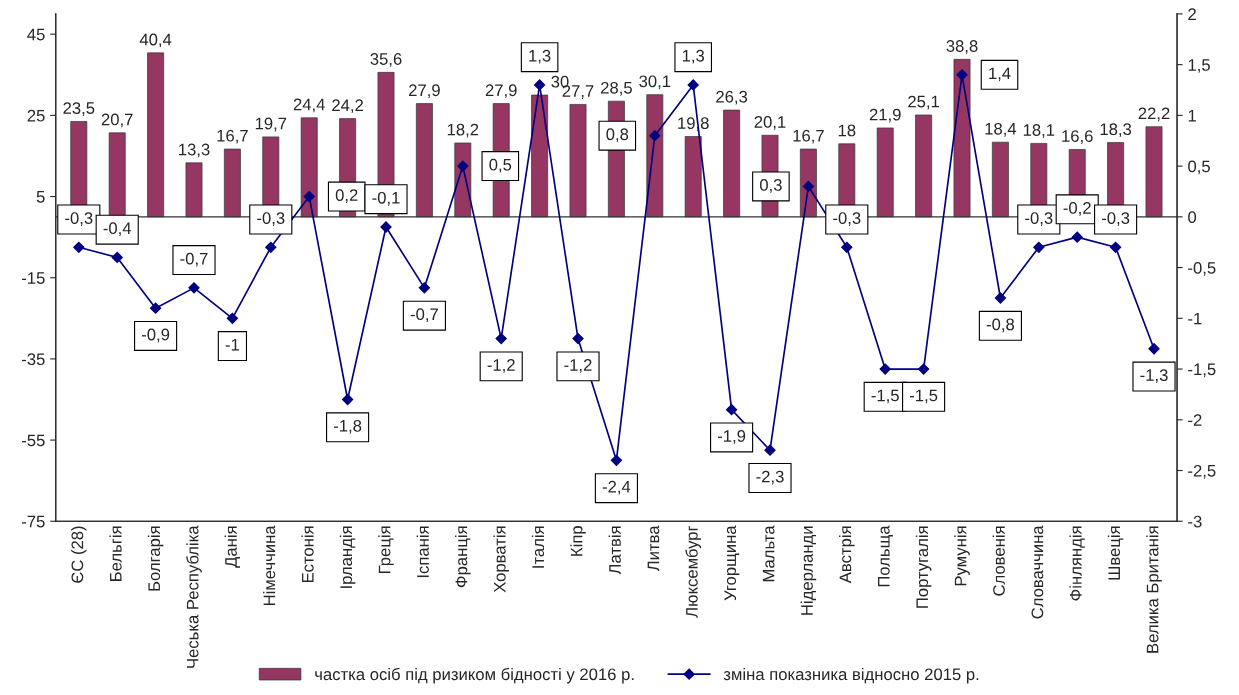 This screenshot has height=695, width=1239. I want to click on data-label: 25,1, so click(924, 102).